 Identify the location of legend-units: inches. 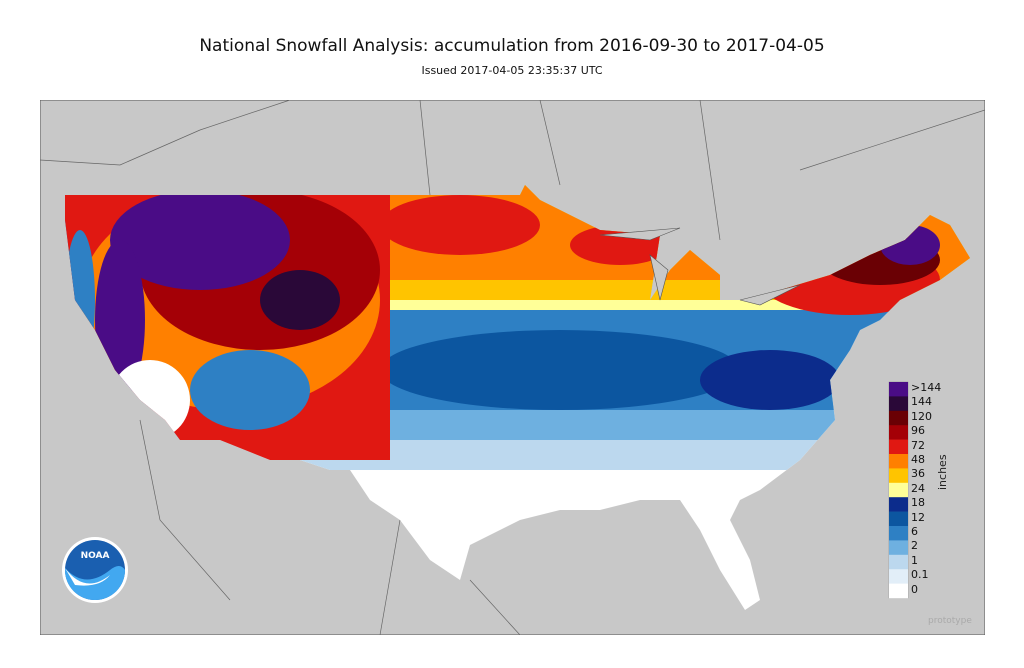
(942, 472).